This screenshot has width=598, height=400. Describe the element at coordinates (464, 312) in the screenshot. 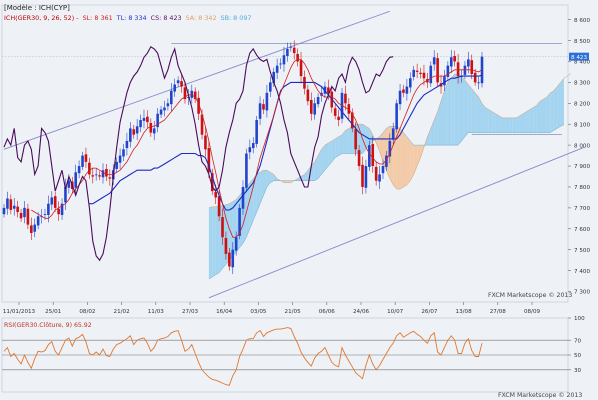

I see `x-tick-label: 13/08` at that location.